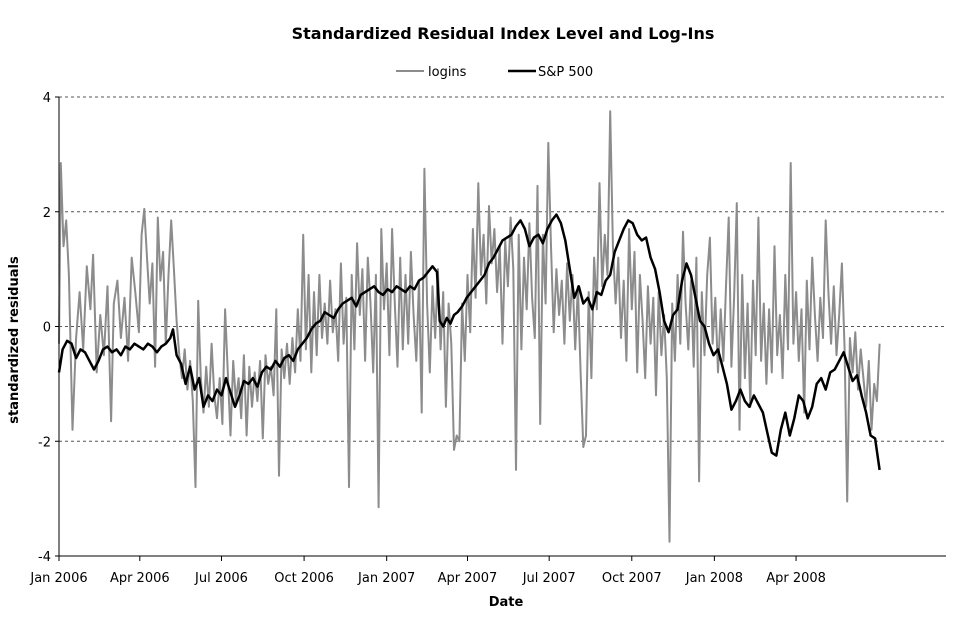  Describe the element at coordinates (47, 213) in the screenshot. I see `y-tick-label: 2` at that location.